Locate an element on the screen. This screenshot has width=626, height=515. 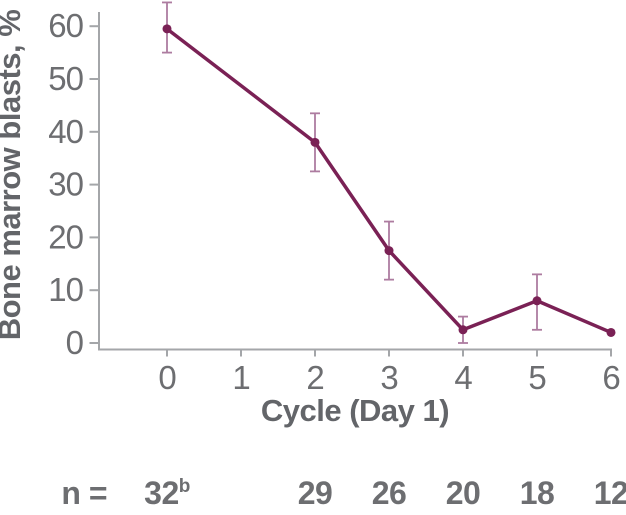
n-value: 12 is located at coordinates (610, 493).